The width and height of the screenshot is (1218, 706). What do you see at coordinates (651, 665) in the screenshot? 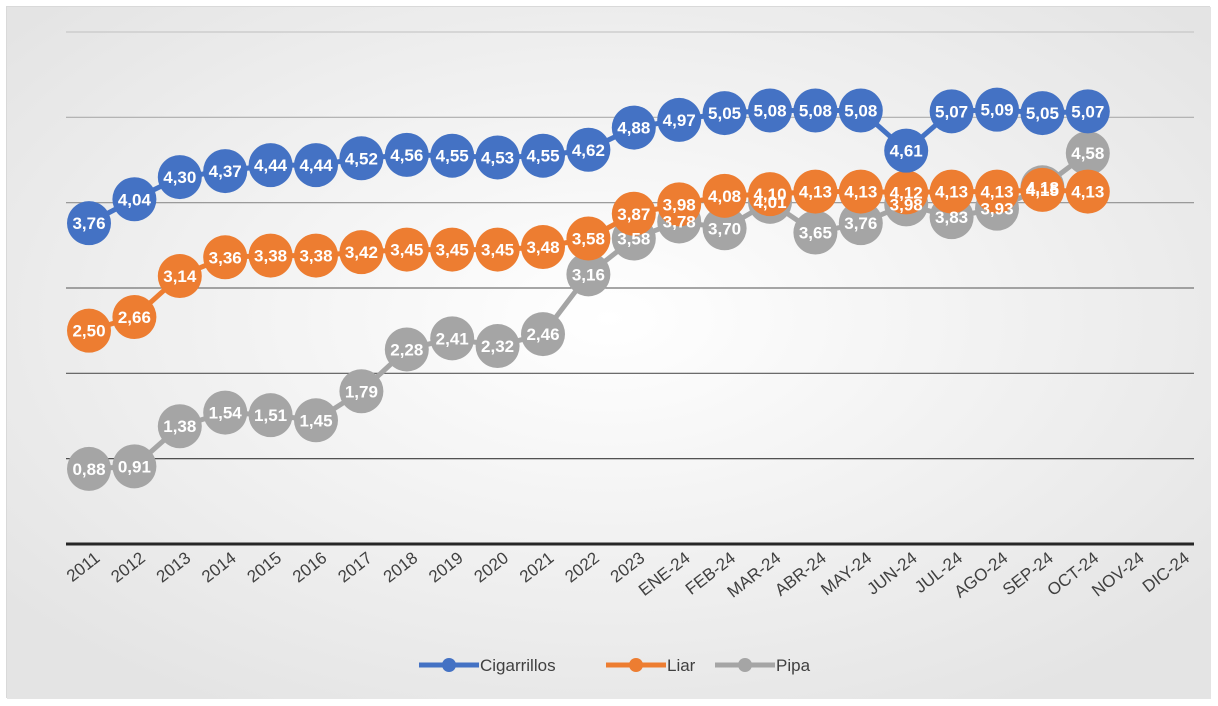
I see `legend-item-liar: Liar` at bounding box center [651, 665].